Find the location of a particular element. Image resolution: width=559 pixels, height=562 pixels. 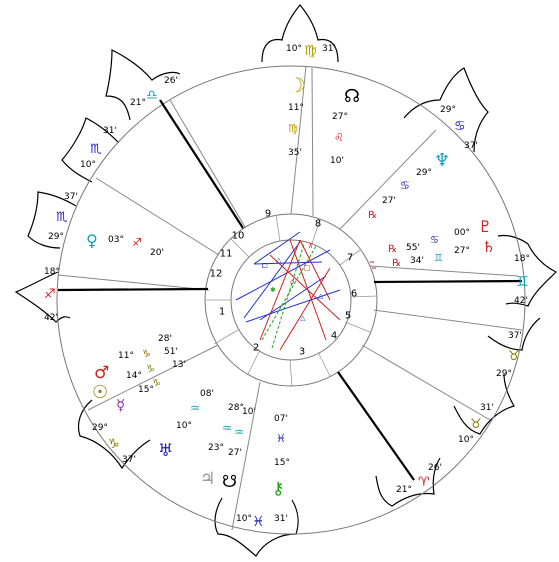

house-6: 6 is located at coordinates (354, 294).